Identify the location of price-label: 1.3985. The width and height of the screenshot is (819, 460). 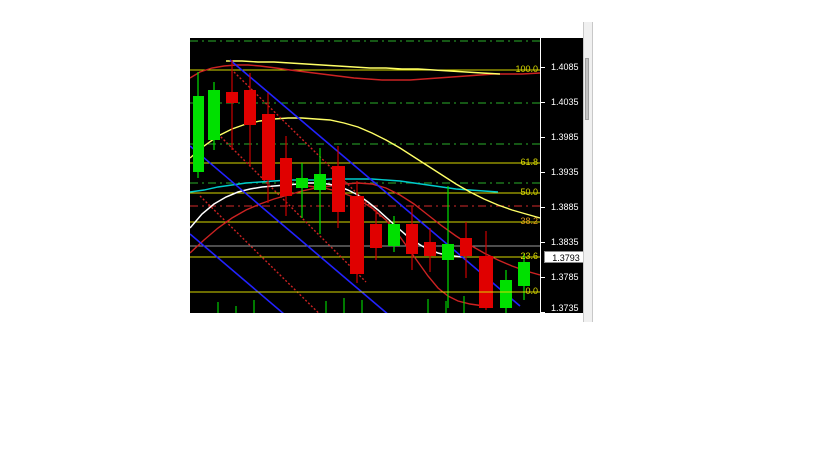
(565, 137).